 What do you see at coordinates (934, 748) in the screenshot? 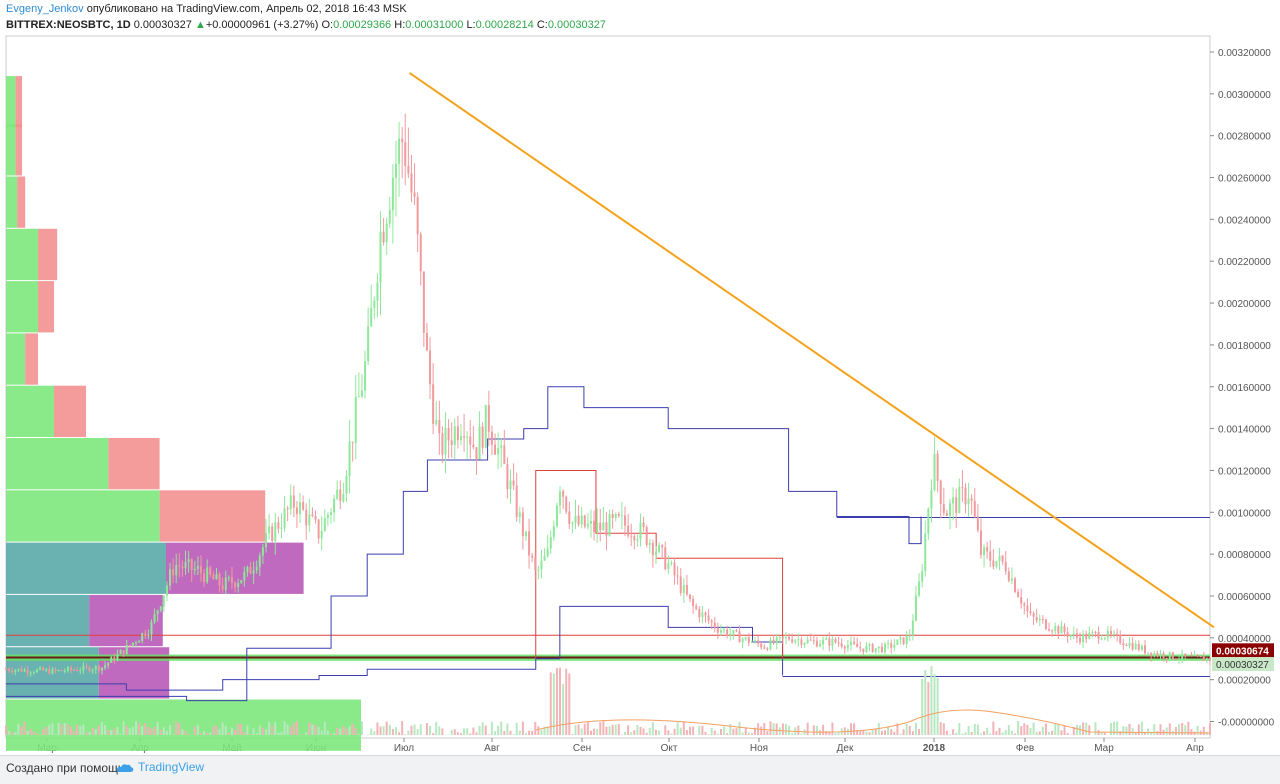
I see `x-tick-label: 2018` at bounding box center [934, 748].